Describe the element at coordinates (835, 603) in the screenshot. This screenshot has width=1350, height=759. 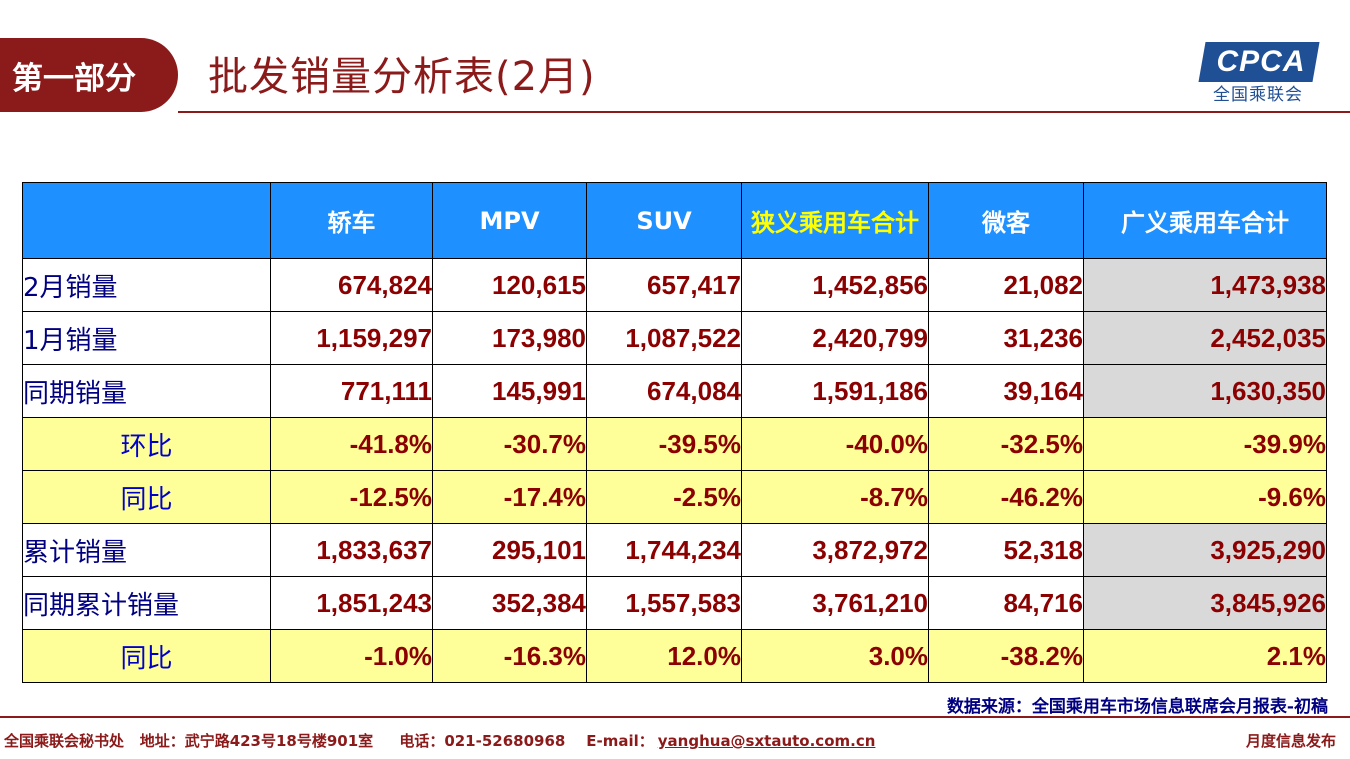
I see `table-cell: 3,761,210` at that location.